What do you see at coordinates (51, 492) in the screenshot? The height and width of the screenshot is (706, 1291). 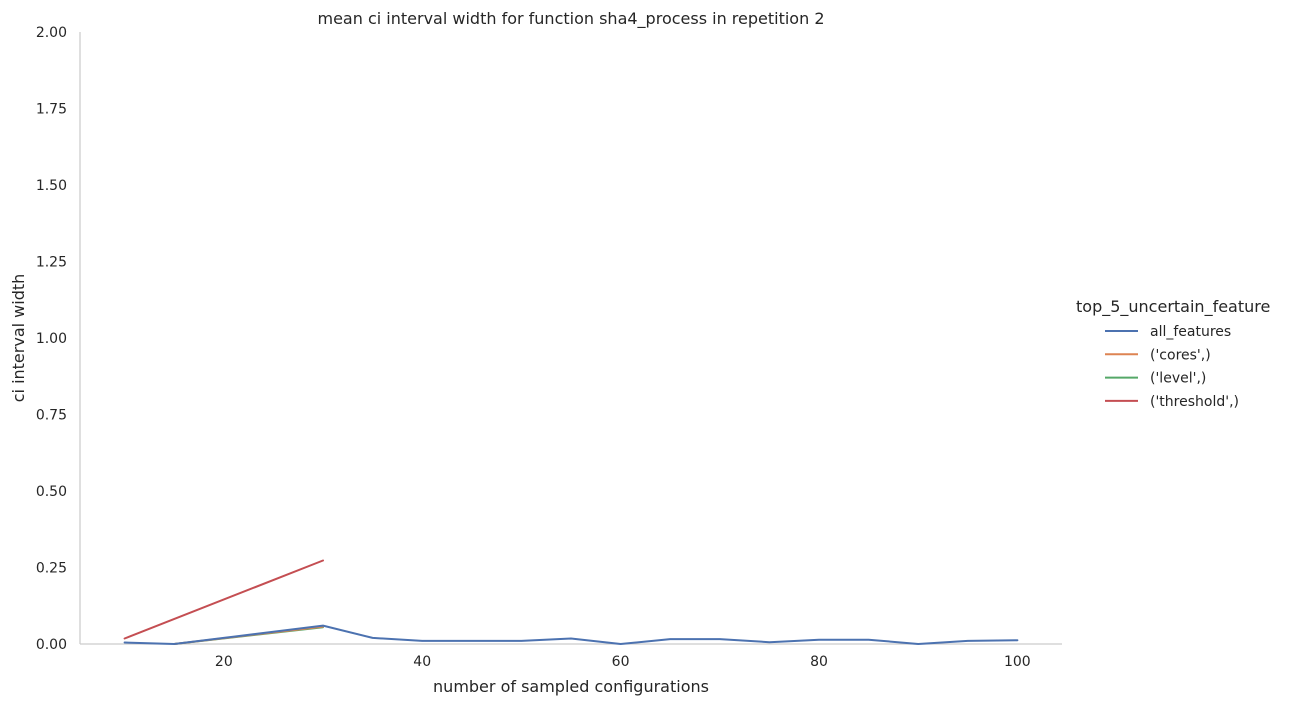 I see `y-tick-label: 0.50` at bounding box center [51, 492].